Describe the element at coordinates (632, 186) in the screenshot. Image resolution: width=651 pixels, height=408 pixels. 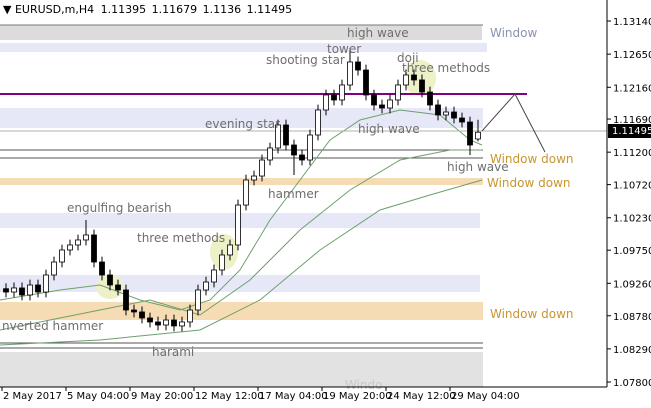
I see `y-tick-label: 1.10720` at that location.